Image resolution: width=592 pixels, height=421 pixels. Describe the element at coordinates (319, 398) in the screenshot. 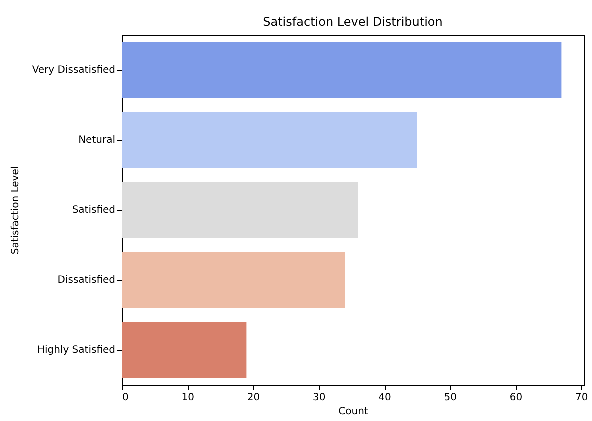

I see `x-tick-label: 30` at that location.